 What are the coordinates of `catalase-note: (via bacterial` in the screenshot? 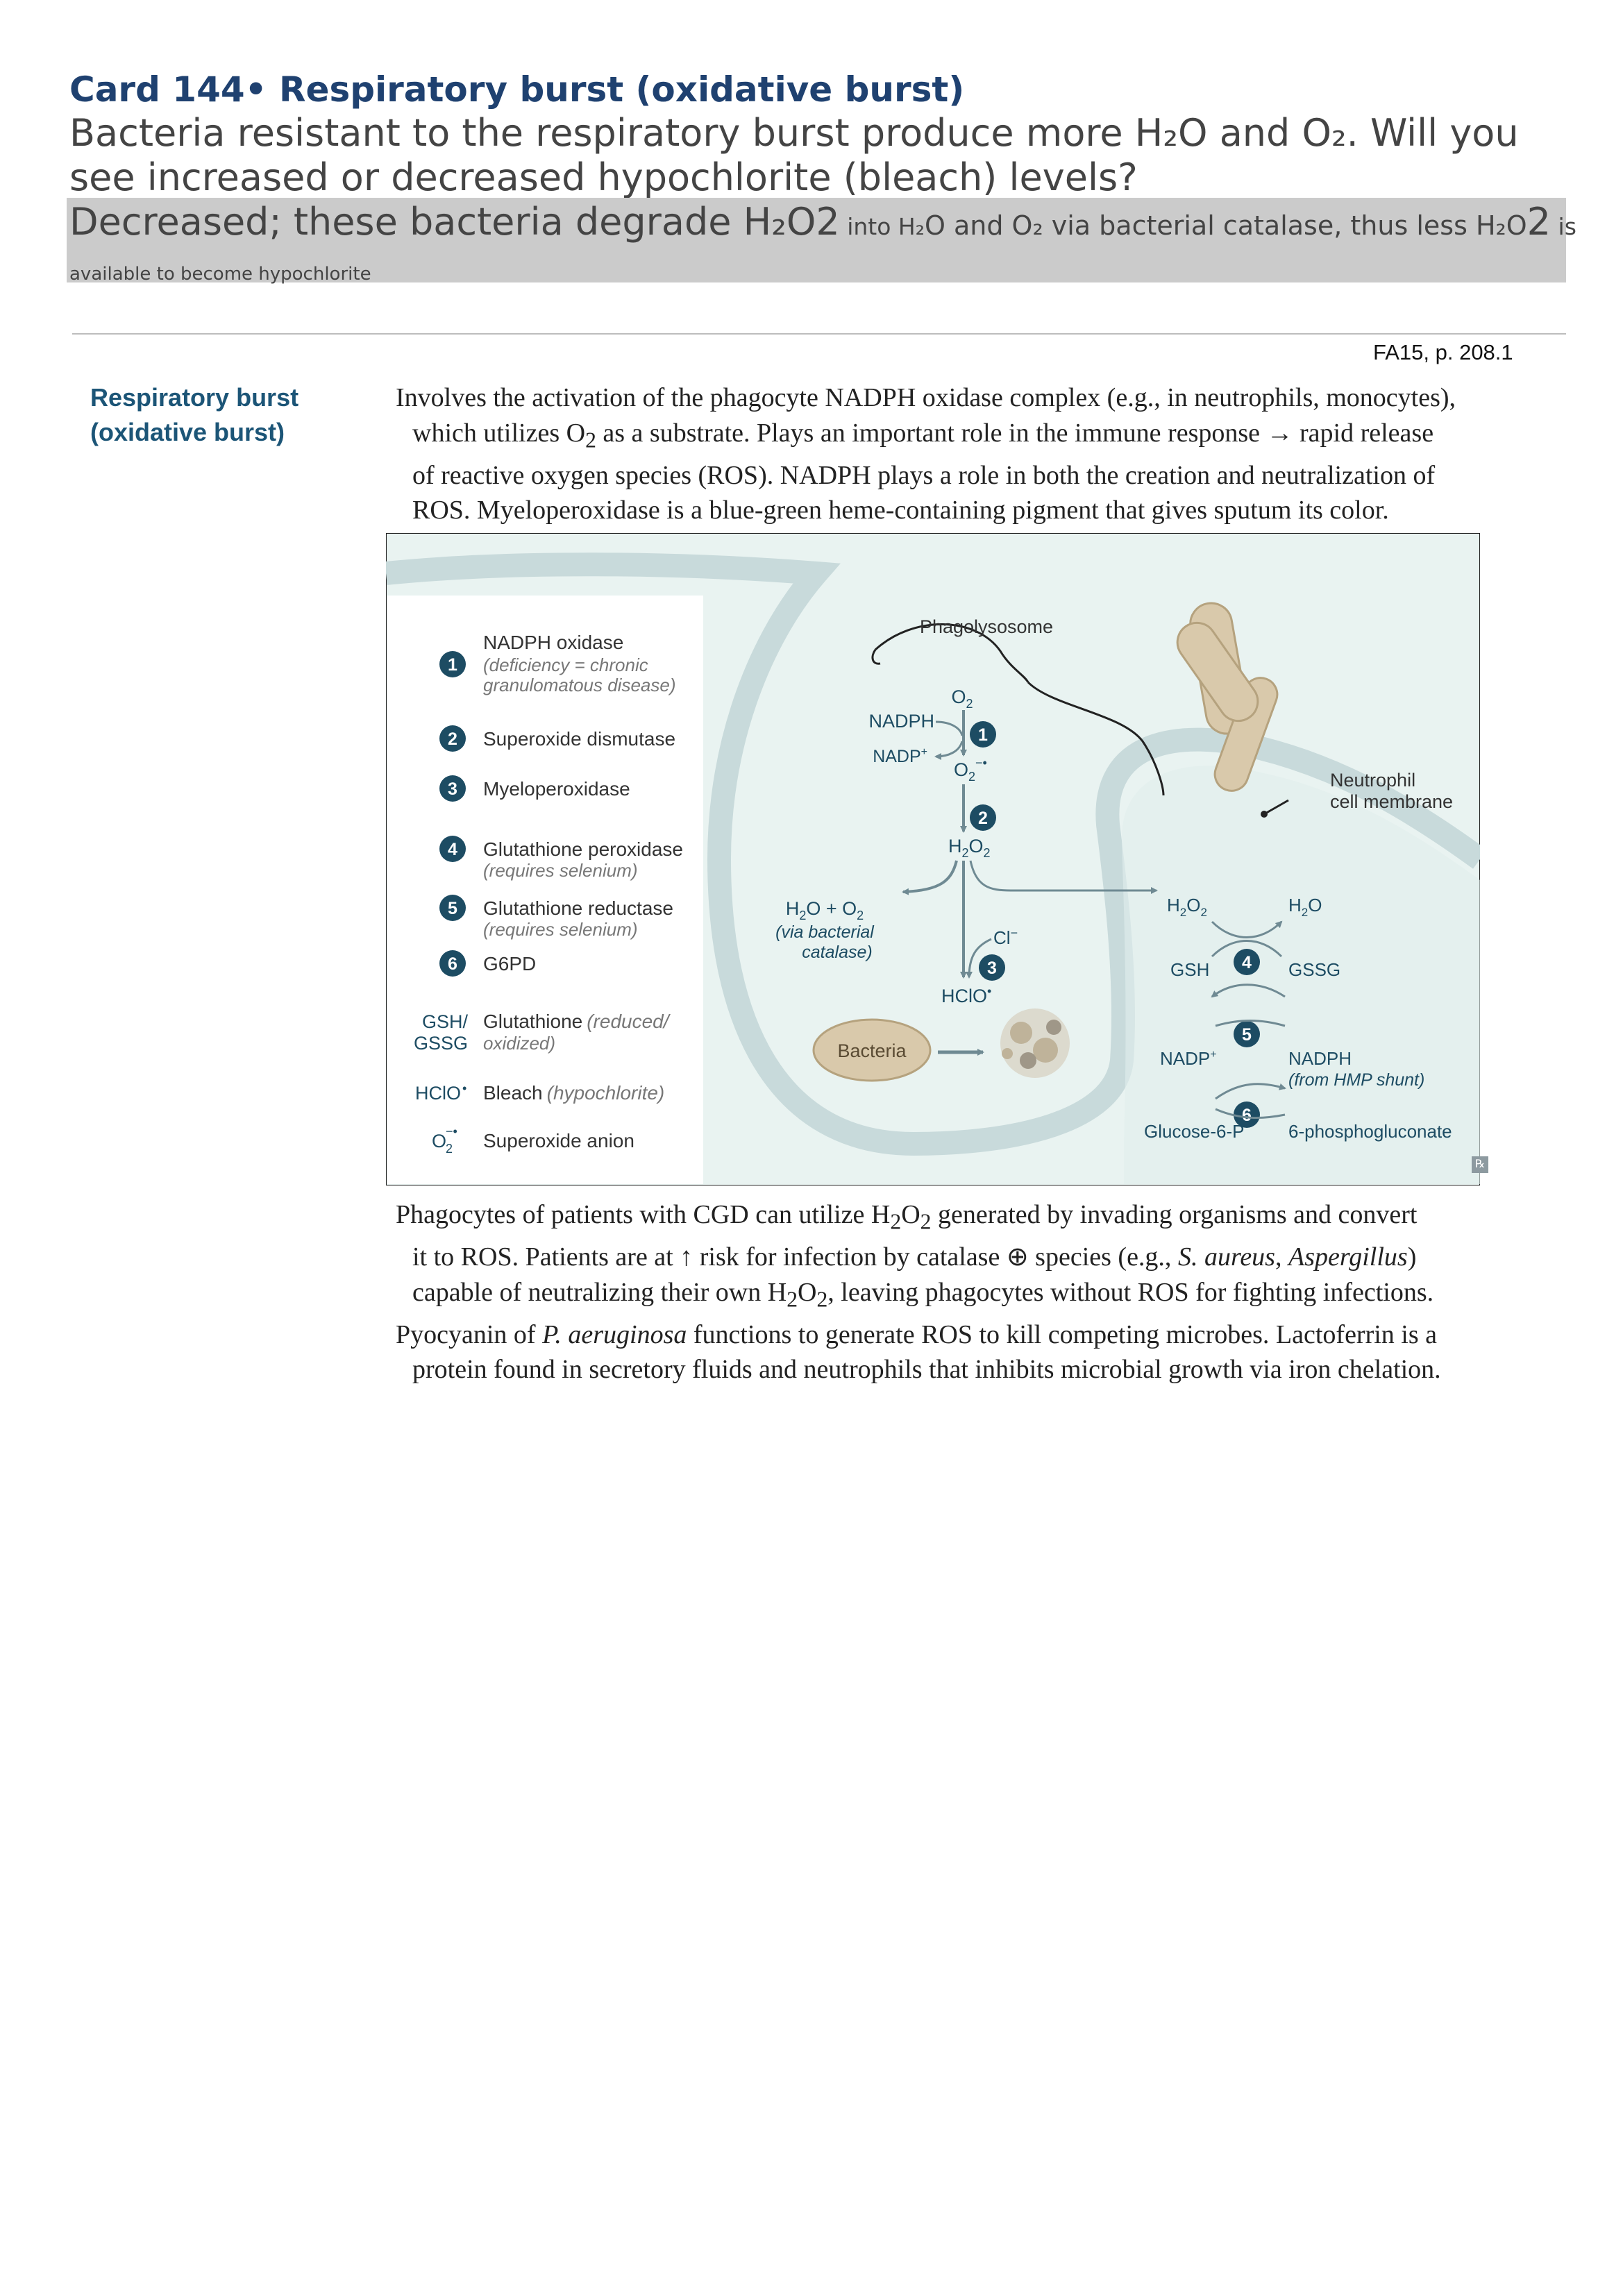 It's located at (825, 932).